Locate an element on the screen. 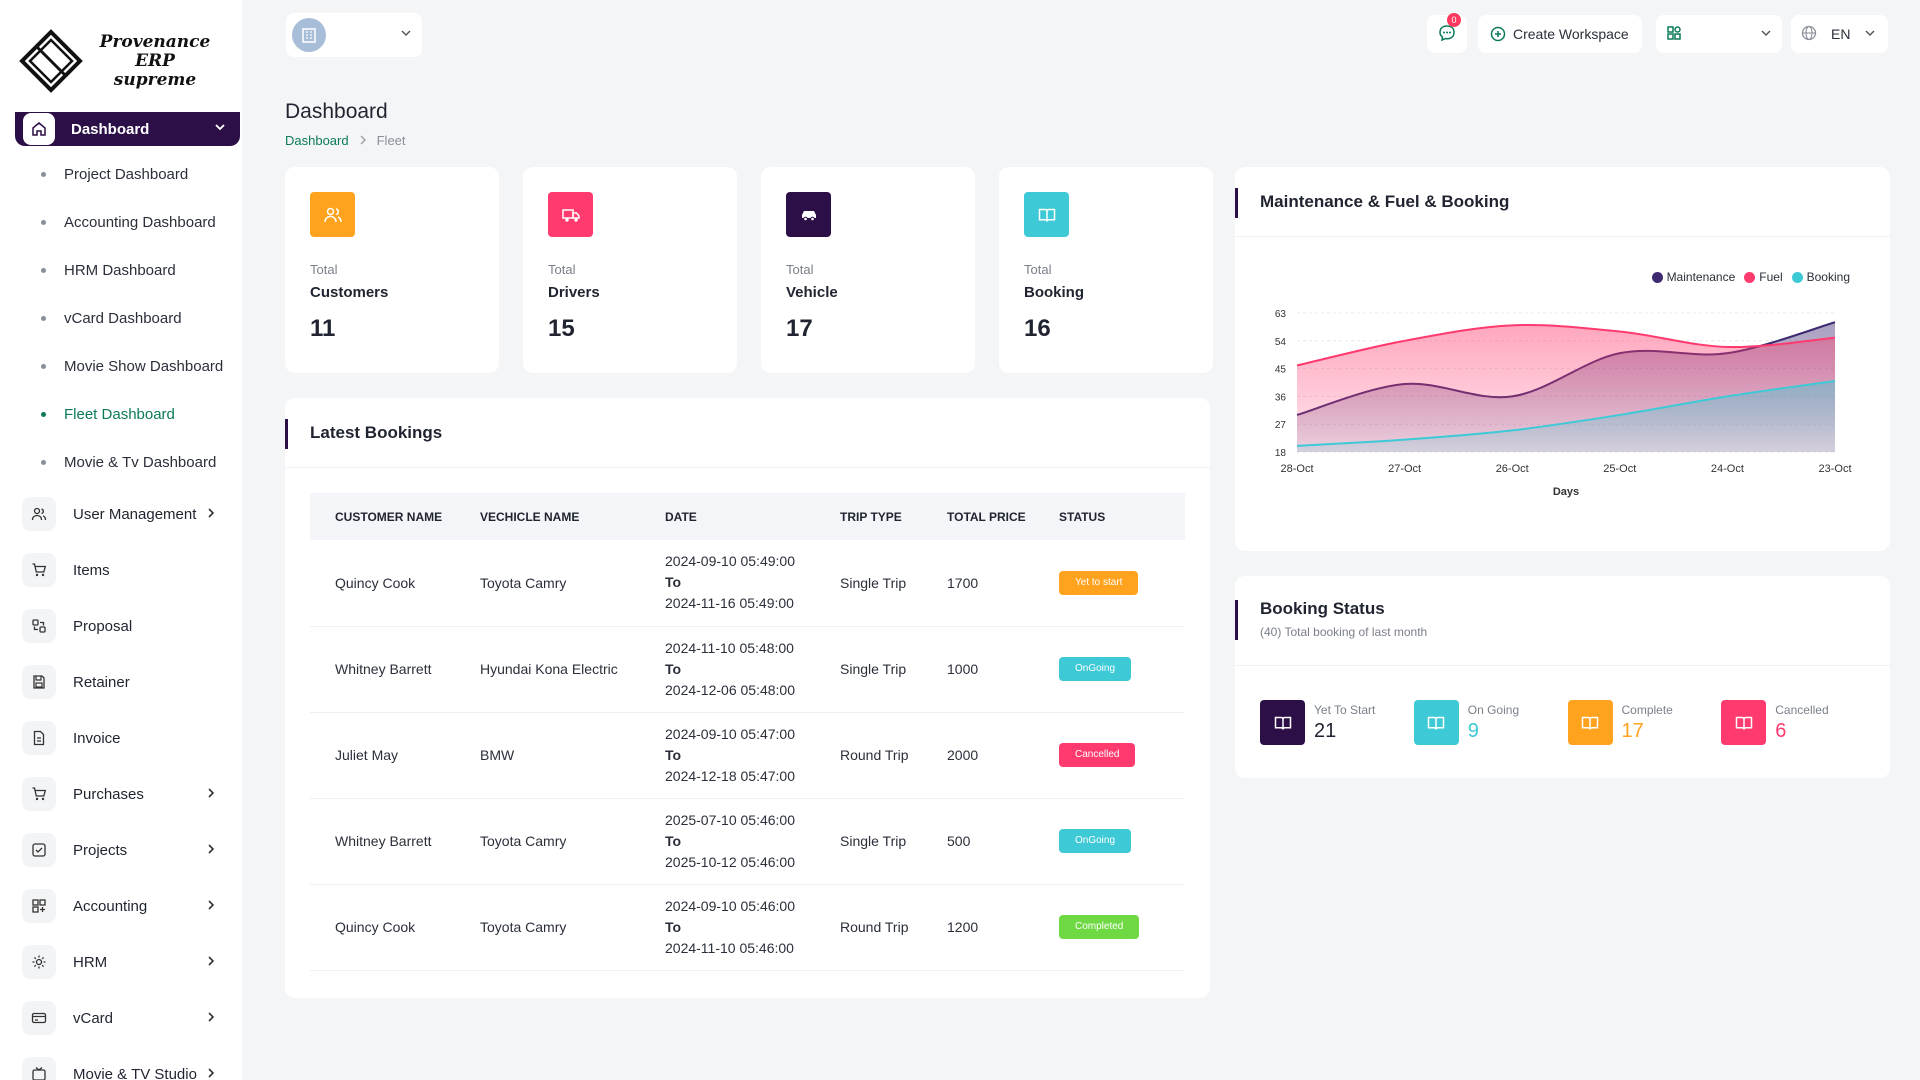  sidebar-item-purchases: Purchases is located at coordinates (121, 794).